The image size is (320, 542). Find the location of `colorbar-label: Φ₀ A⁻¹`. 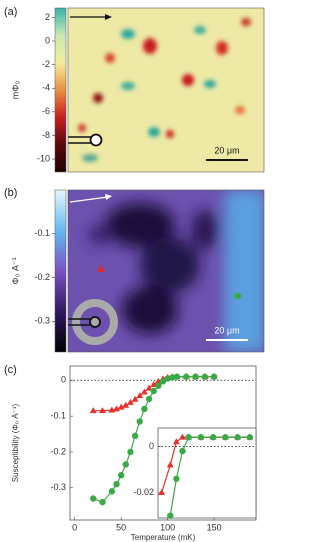

colorbar-label: Φ₀ A⁻¹ is located at coordinates (15, 270).